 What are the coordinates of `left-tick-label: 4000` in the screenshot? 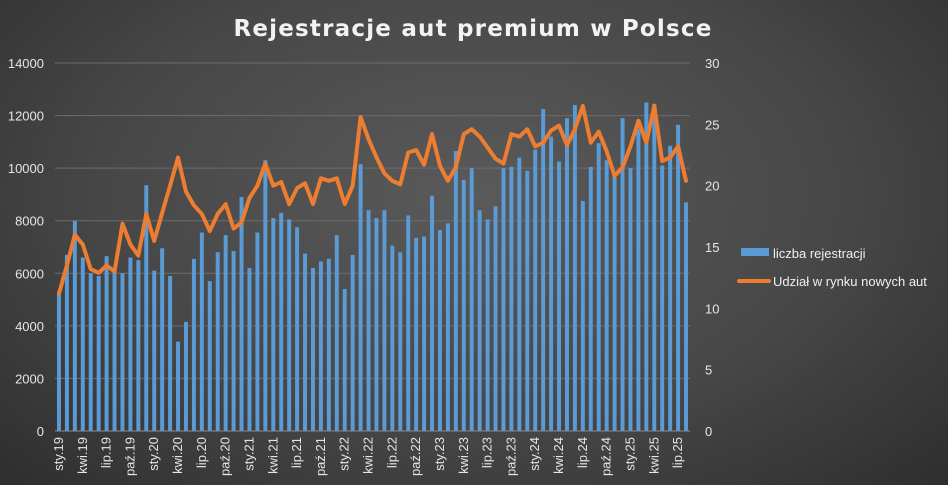 It's located at (29, 326).